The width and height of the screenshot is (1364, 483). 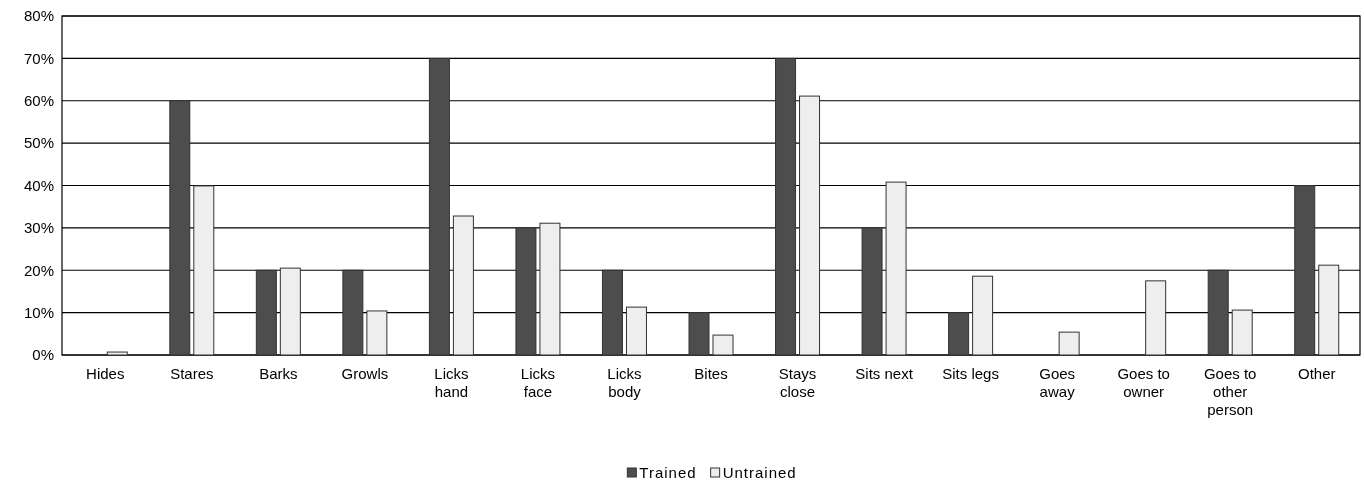 What do you see at coordinates (38, 58) in the screenshot?
I see `y-tick-label: 70%` at bounding box center [38, 58].